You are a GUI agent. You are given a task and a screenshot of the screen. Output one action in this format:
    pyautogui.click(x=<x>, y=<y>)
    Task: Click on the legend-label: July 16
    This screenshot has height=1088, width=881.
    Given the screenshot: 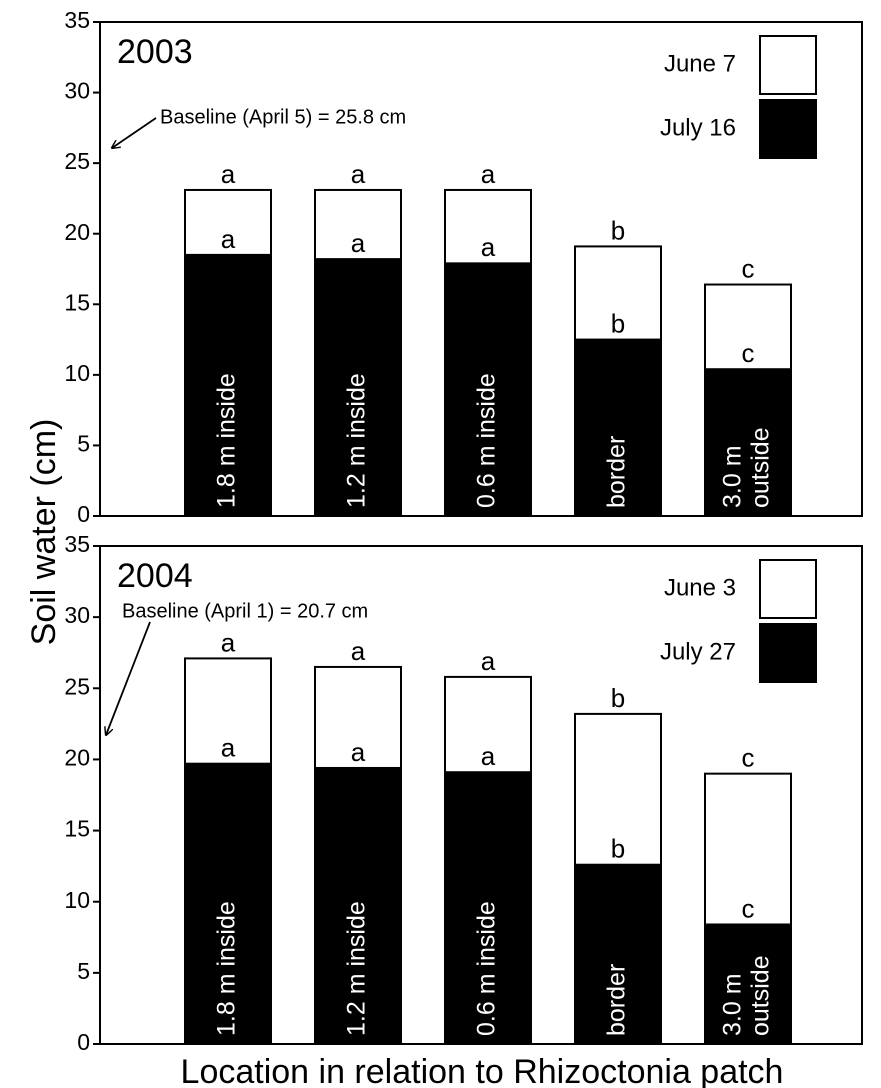 What is the action you would take?
    pyautogui.click(x=698, y=127)
    